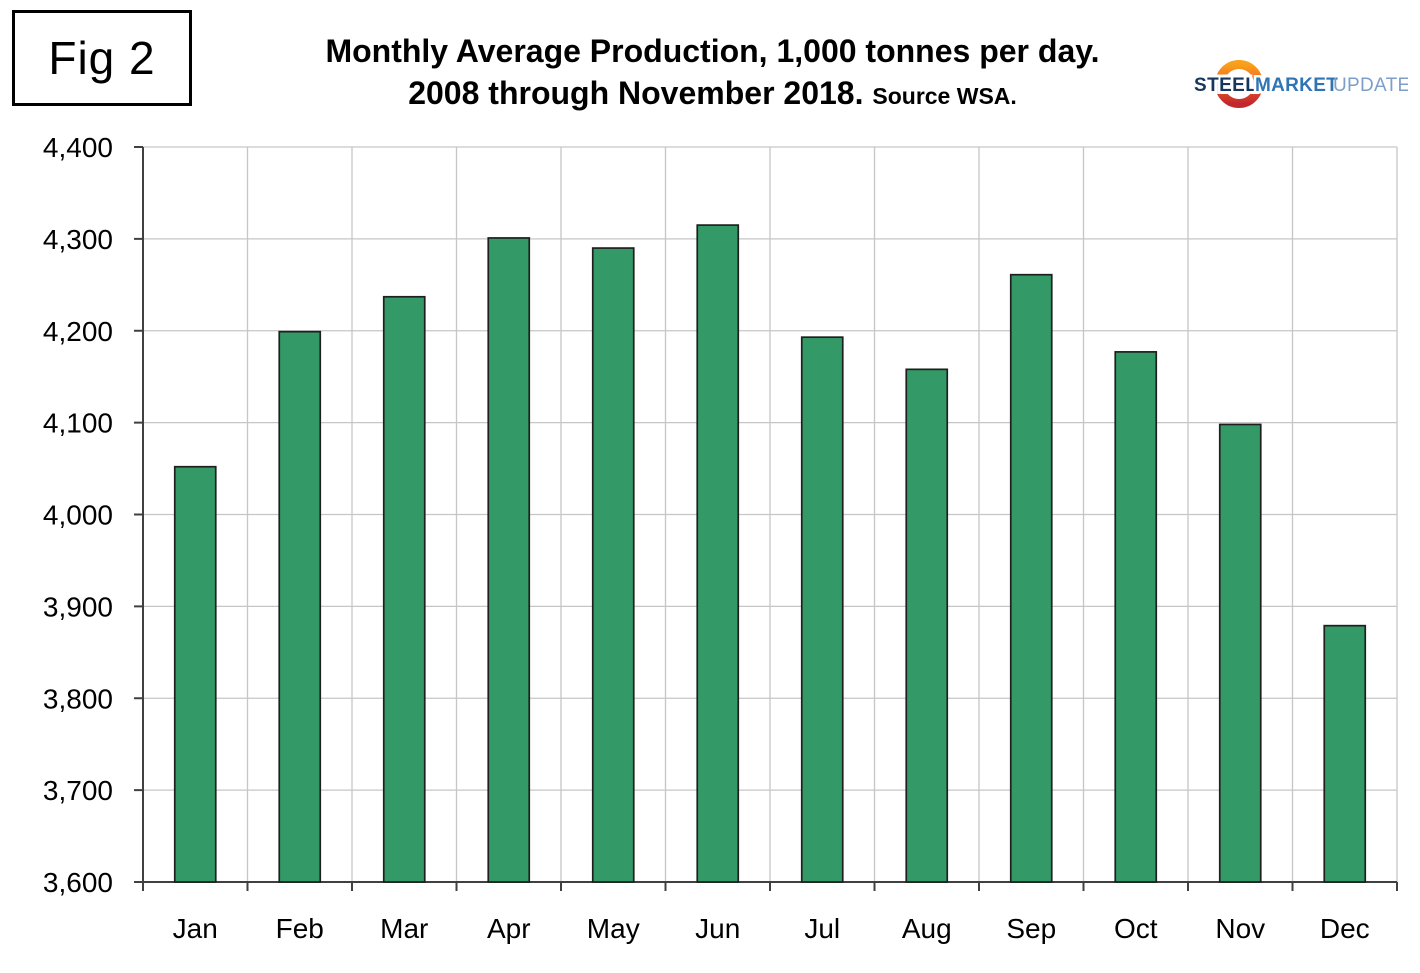 The width and height of the screenshot is (1420, 973). What do you see at coordinates (78, 515) in the screenshot?
I see `y-tick-label: 4,000` at bounding box center [78, 515].